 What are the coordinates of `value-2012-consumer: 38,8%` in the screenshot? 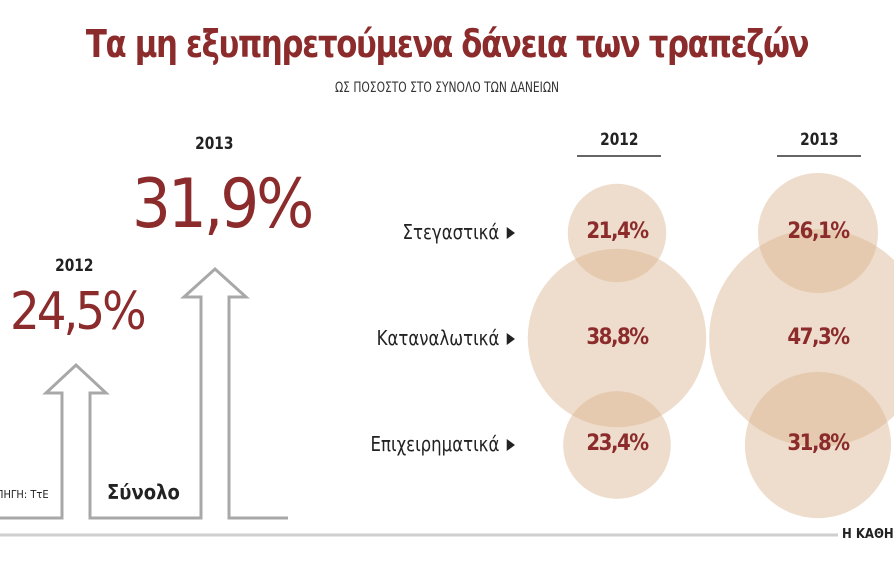 It's located at (617, 337).